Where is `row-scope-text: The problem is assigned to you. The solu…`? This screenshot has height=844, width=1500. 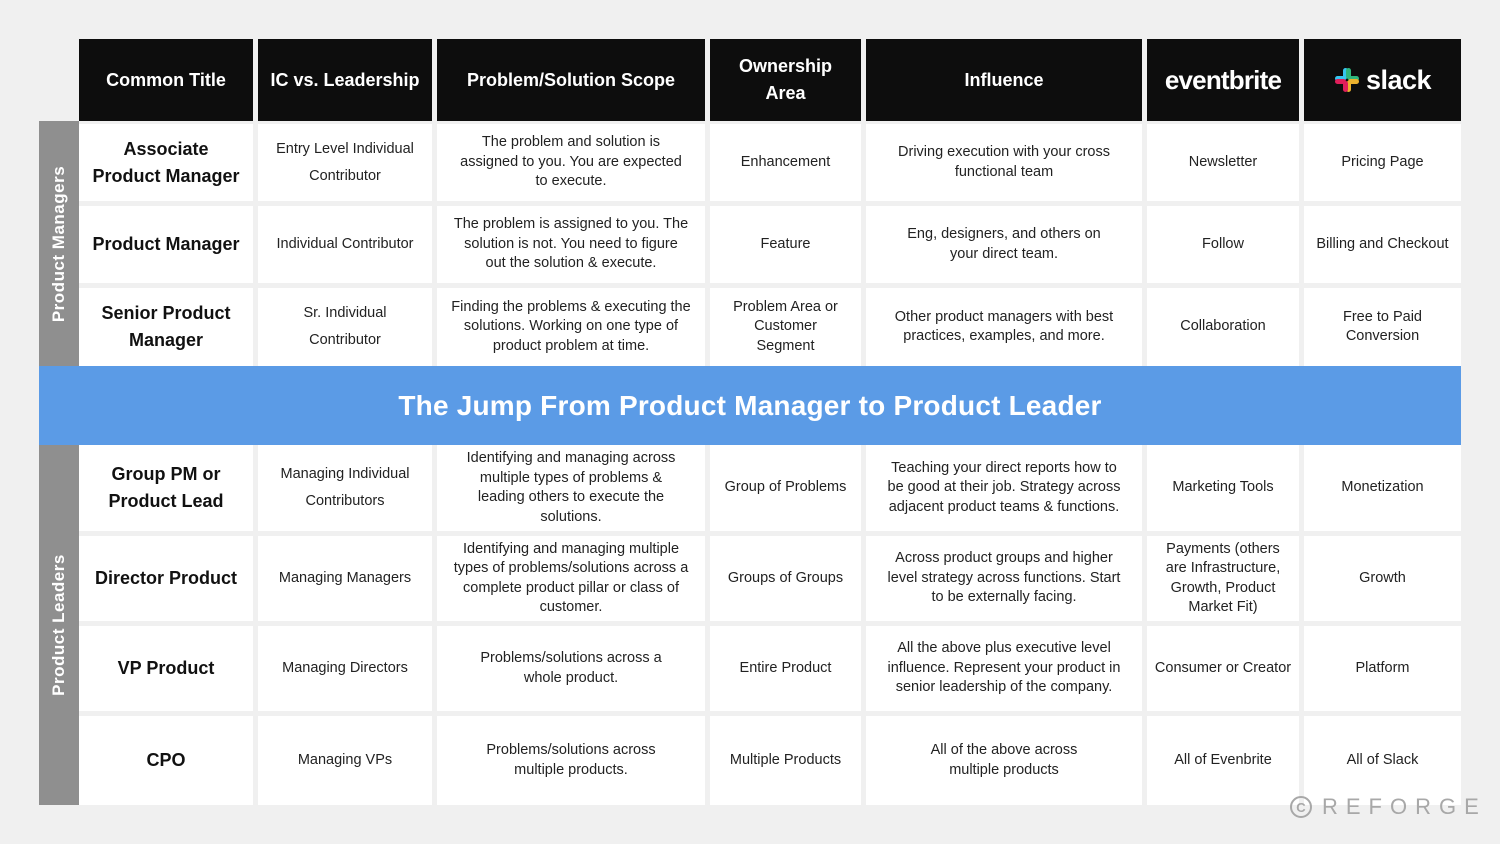 row-scope-text: The problem is assigned to you. The solu… is located at coordinates (571, 244).